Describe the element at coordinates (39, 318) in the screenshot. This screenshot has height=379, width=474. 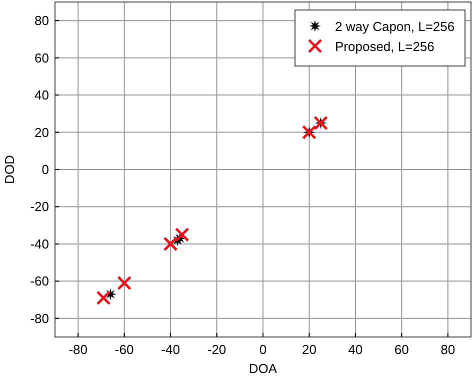
I see `y-tick-label: -80` at that location.